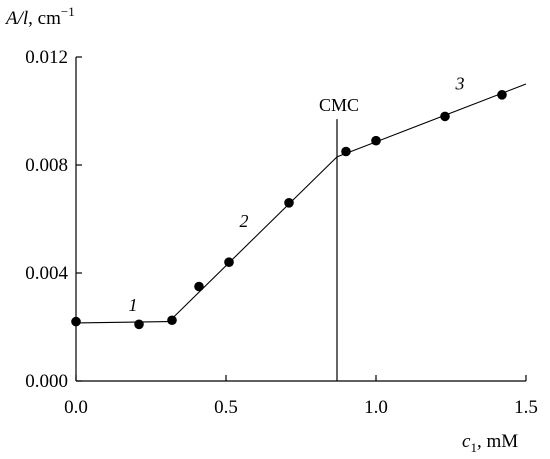 The height and width of the screenshot is (459, 550). I want to click on x-tick-label: 1.5, so click(526, 407).